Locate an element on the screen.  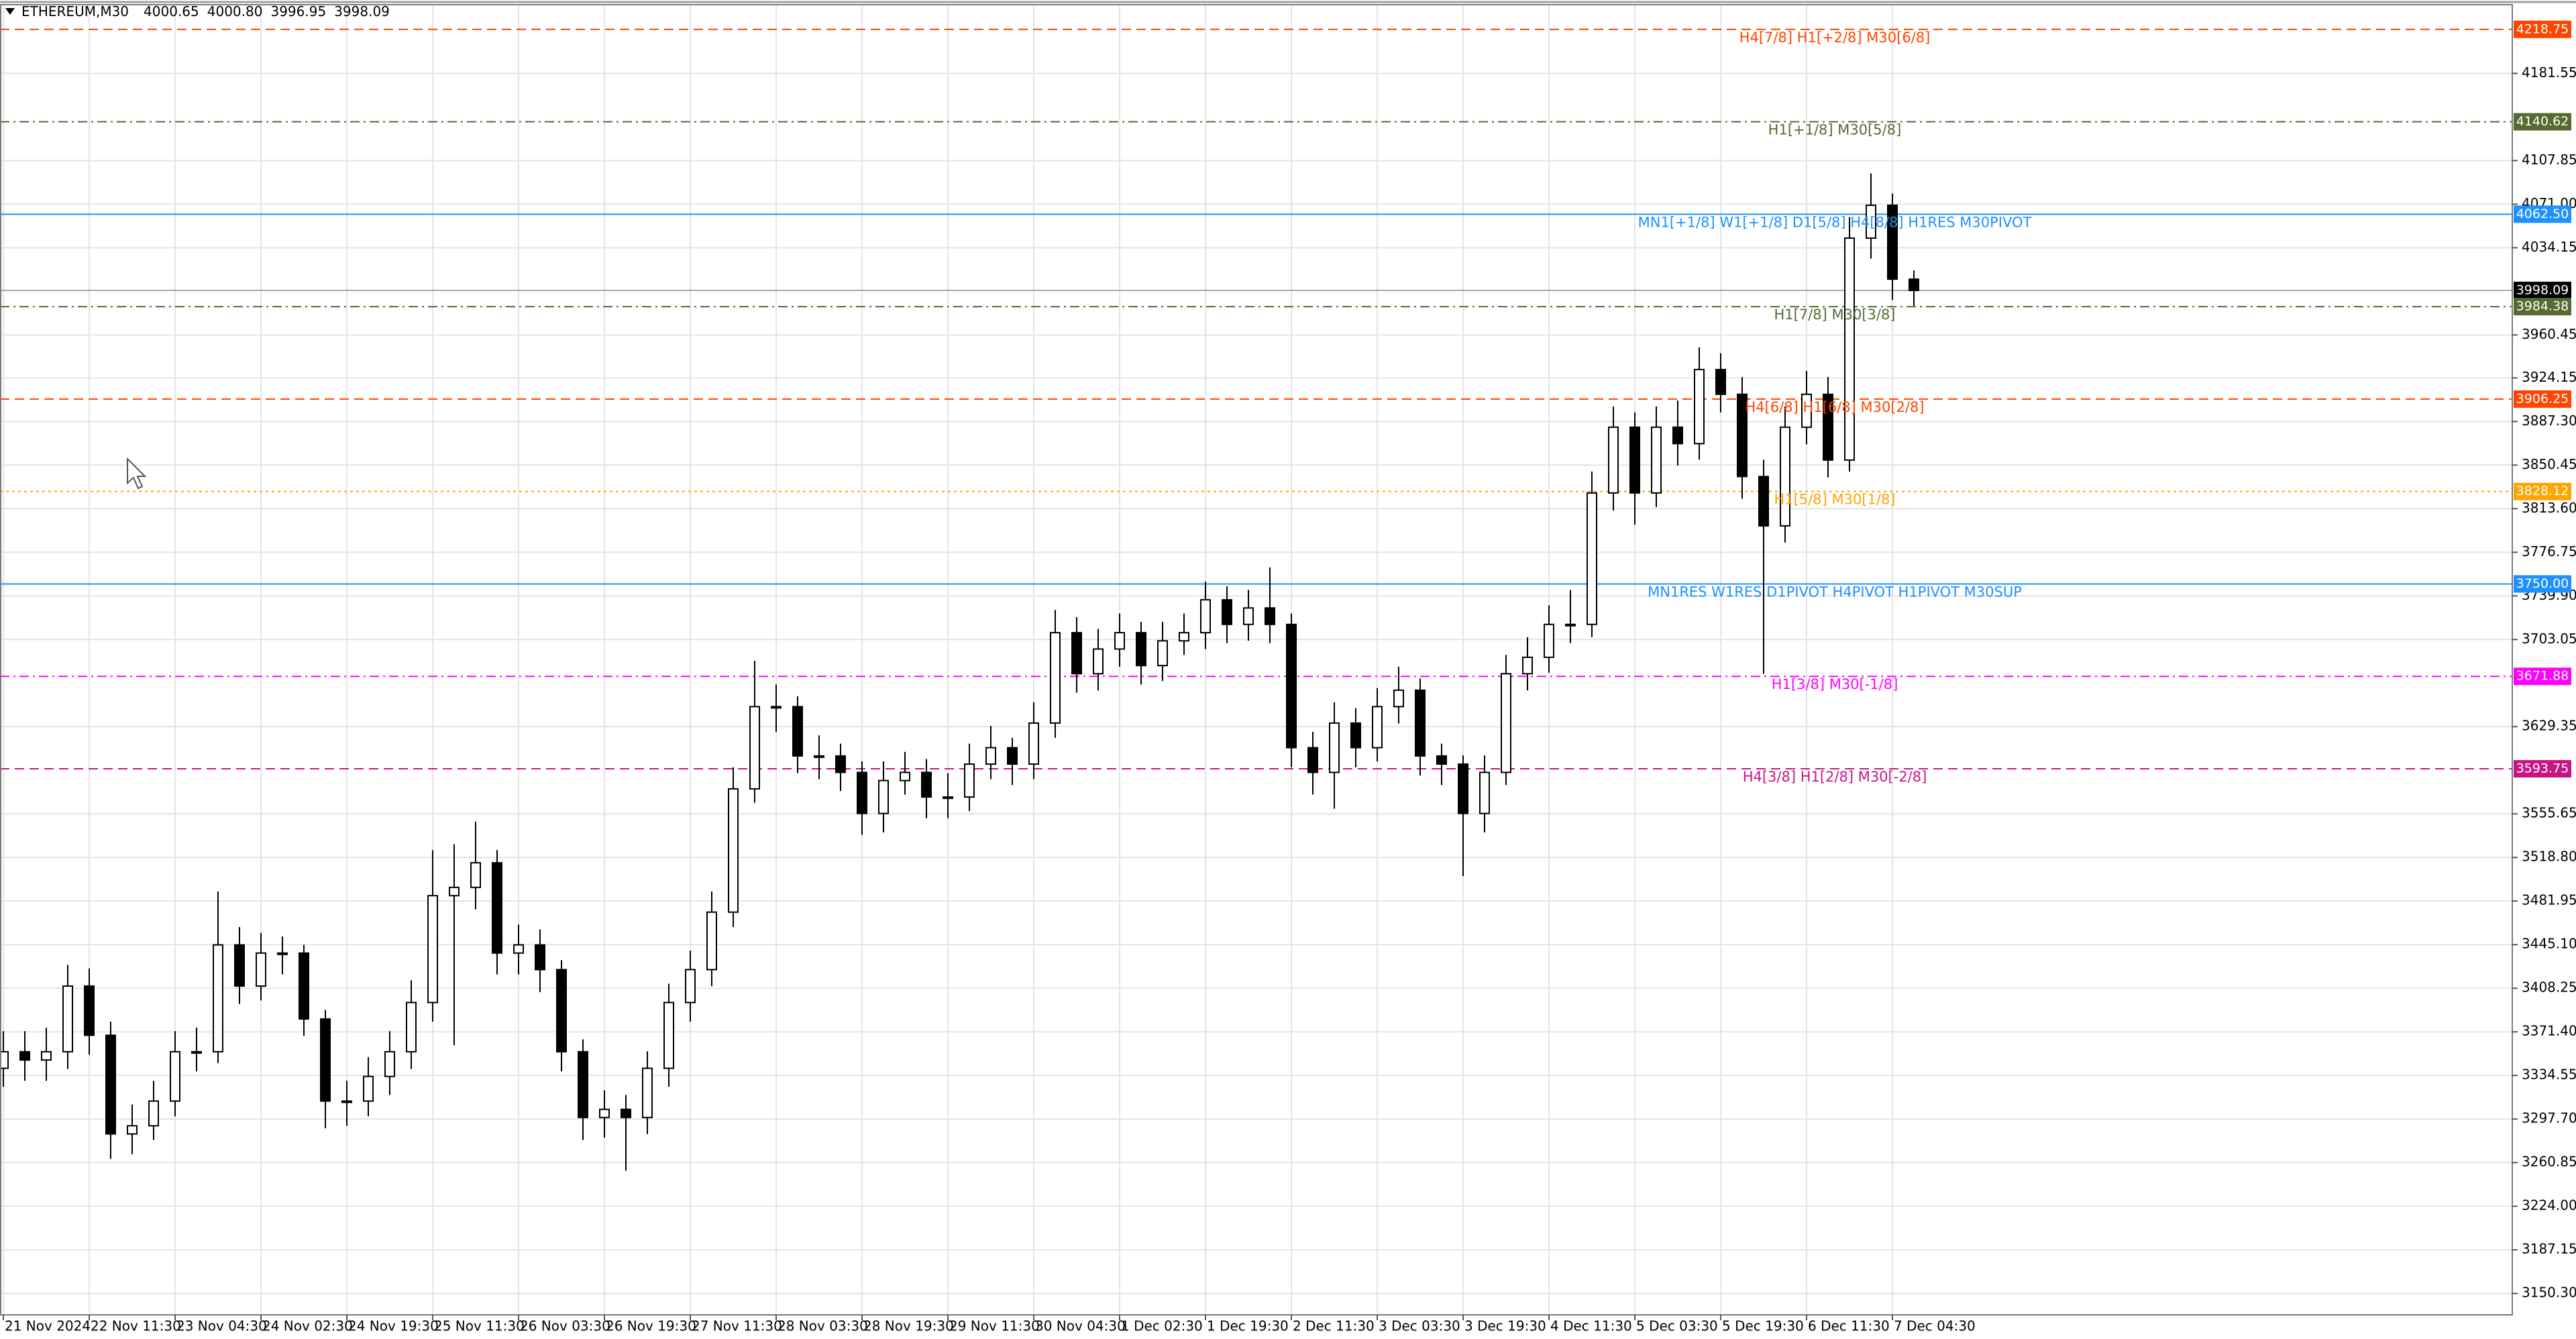
chart-header: ETHEREUM,M30 4000.65 4000.80 3996.95 3998.09 is located at coordinates (205, 11).